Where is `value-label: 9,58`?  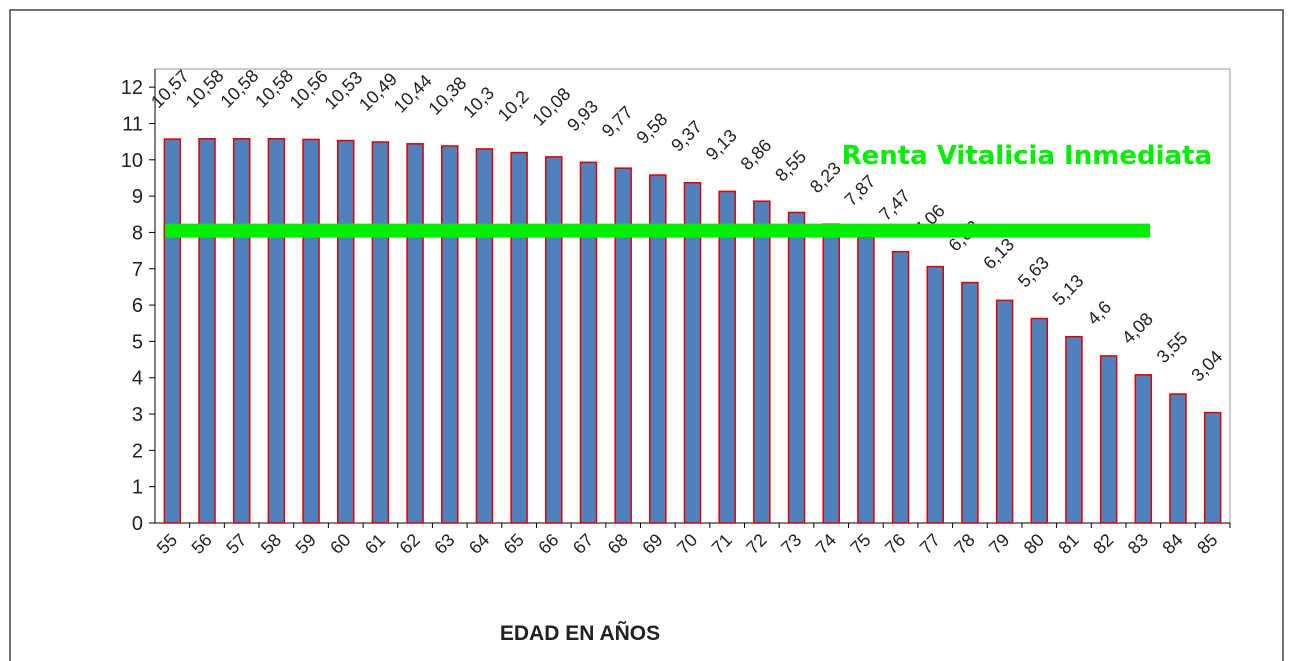
value-label: 9,58 is located at coordinates (652, 128).